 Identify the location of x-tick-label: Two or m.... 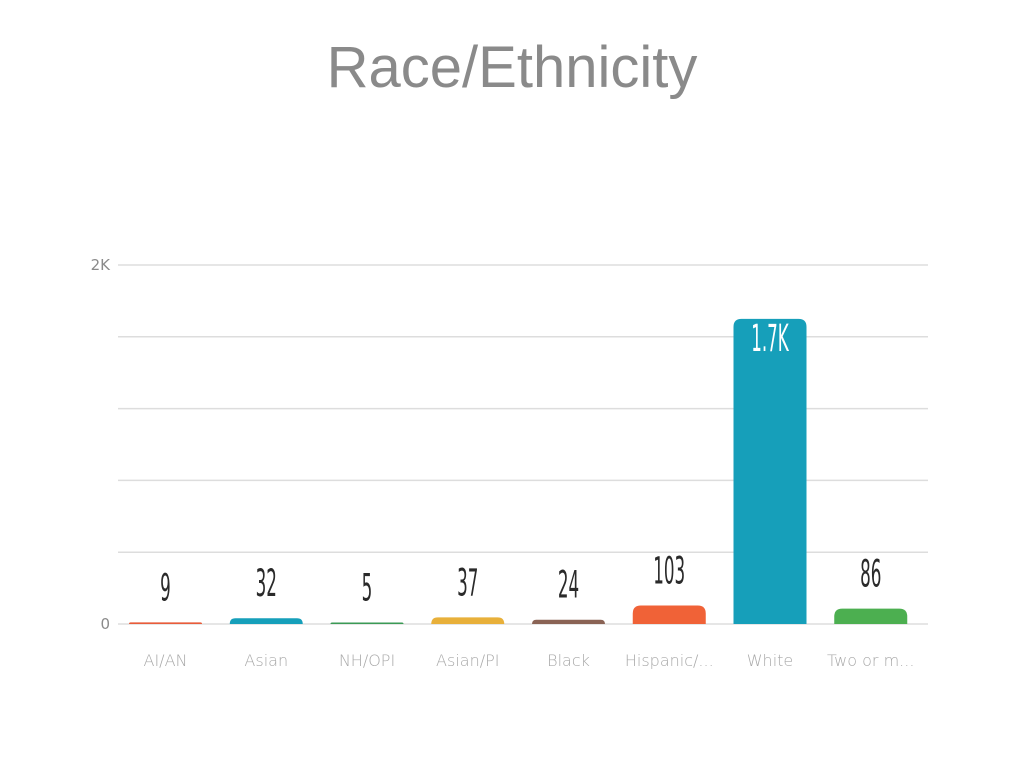
(870, 660).